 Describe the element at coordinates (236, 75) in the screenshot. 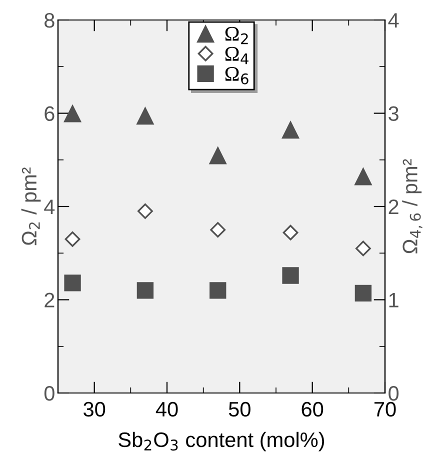

I see `legend-label: Ω$_{6}$` at that location.